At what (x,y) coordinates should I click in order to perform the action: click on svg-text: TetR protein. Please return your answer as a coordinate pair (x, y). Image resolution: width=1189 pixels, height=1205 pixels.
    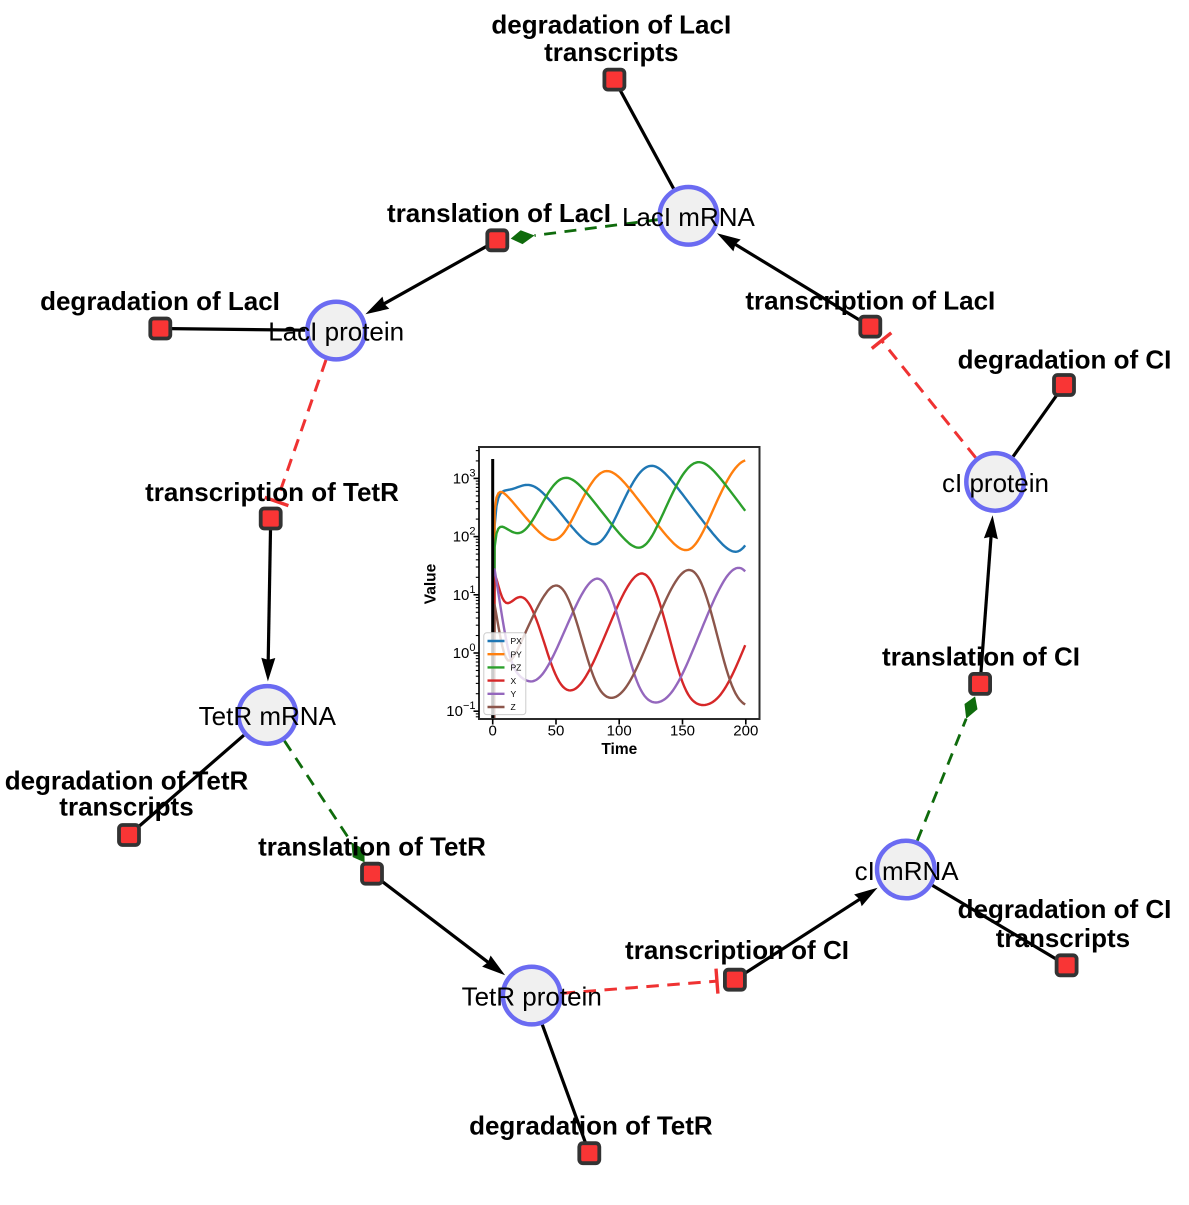
    Looking at the image, I should click on (532, 997).